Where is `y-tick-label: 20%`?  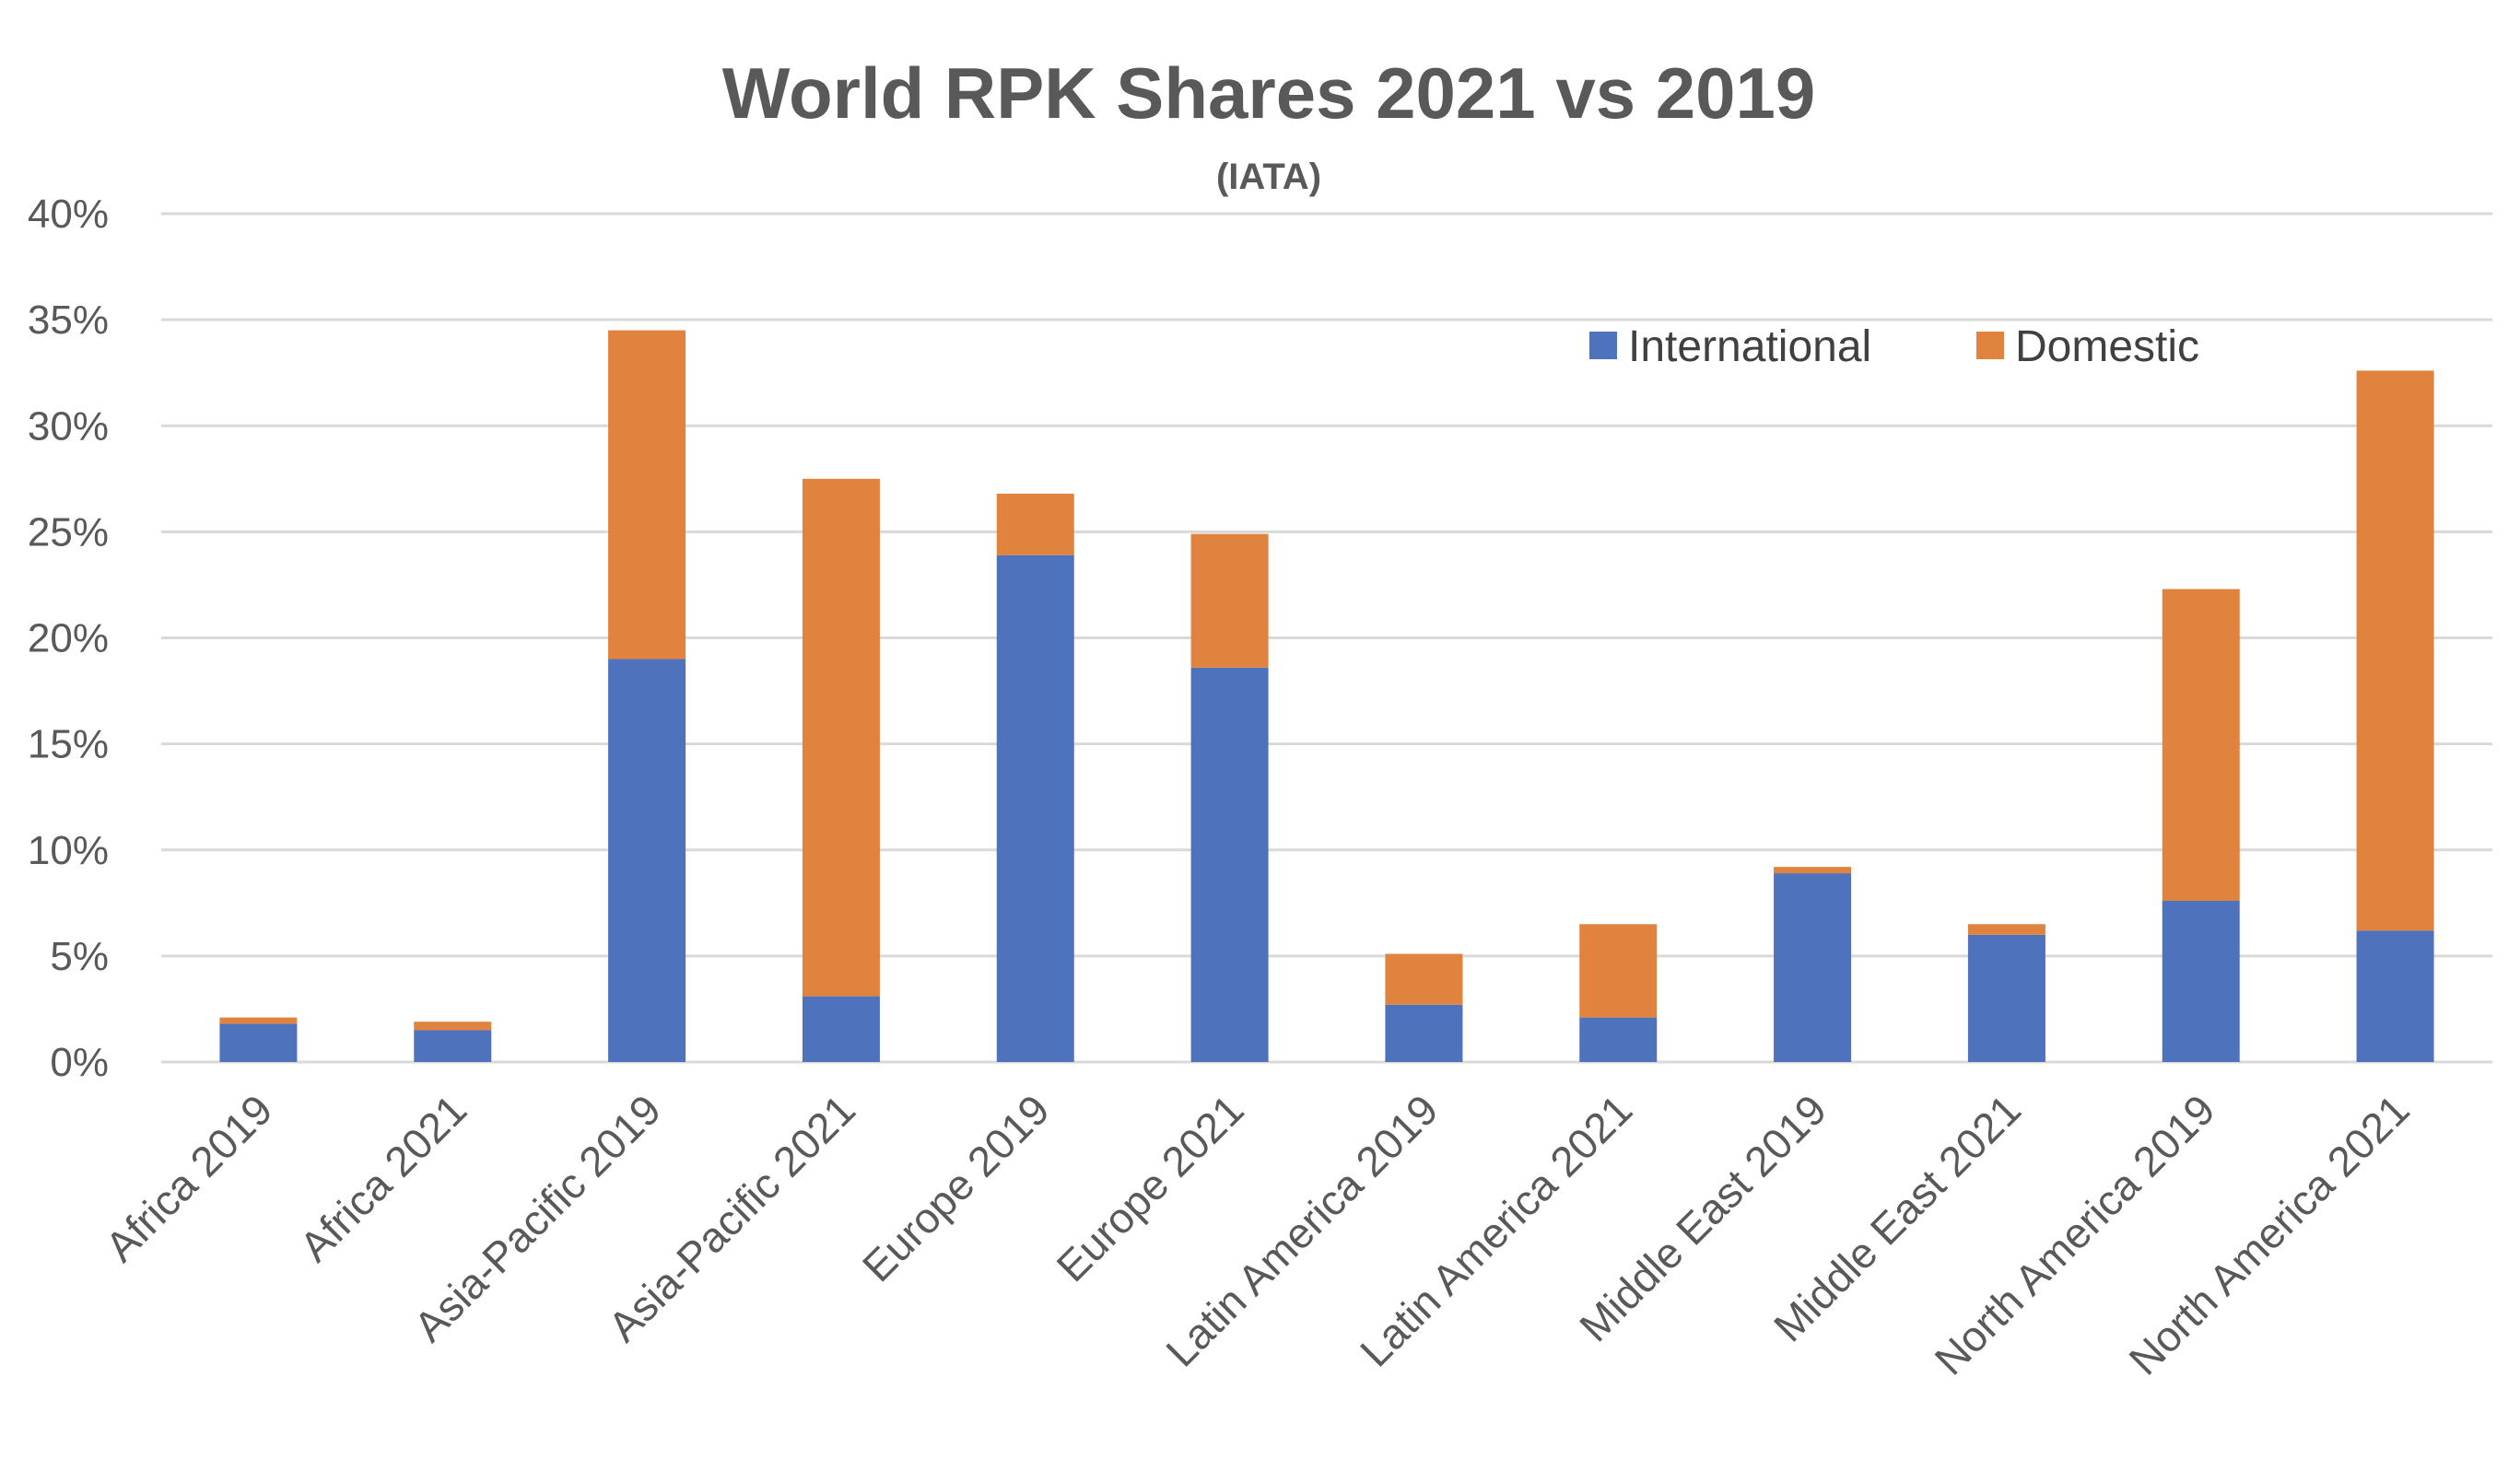 y-tick-label: 20% is located at coordinates (68, 638).